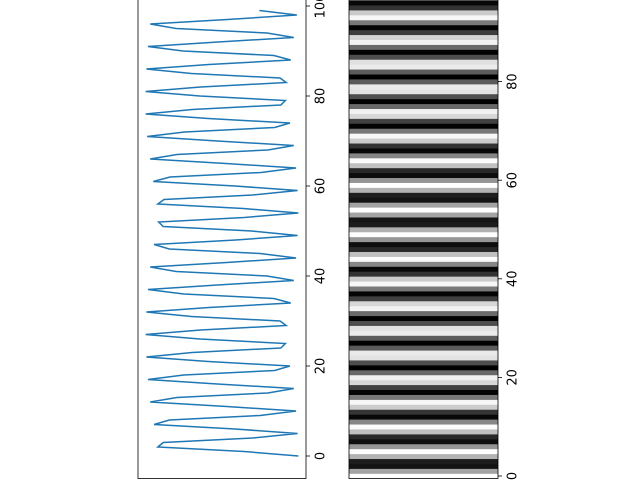 This screenshot has width=640, height=480. Describe the element at coordinates (321, 9) in the screenshot. I see `y-tick-label: 100` at that location.